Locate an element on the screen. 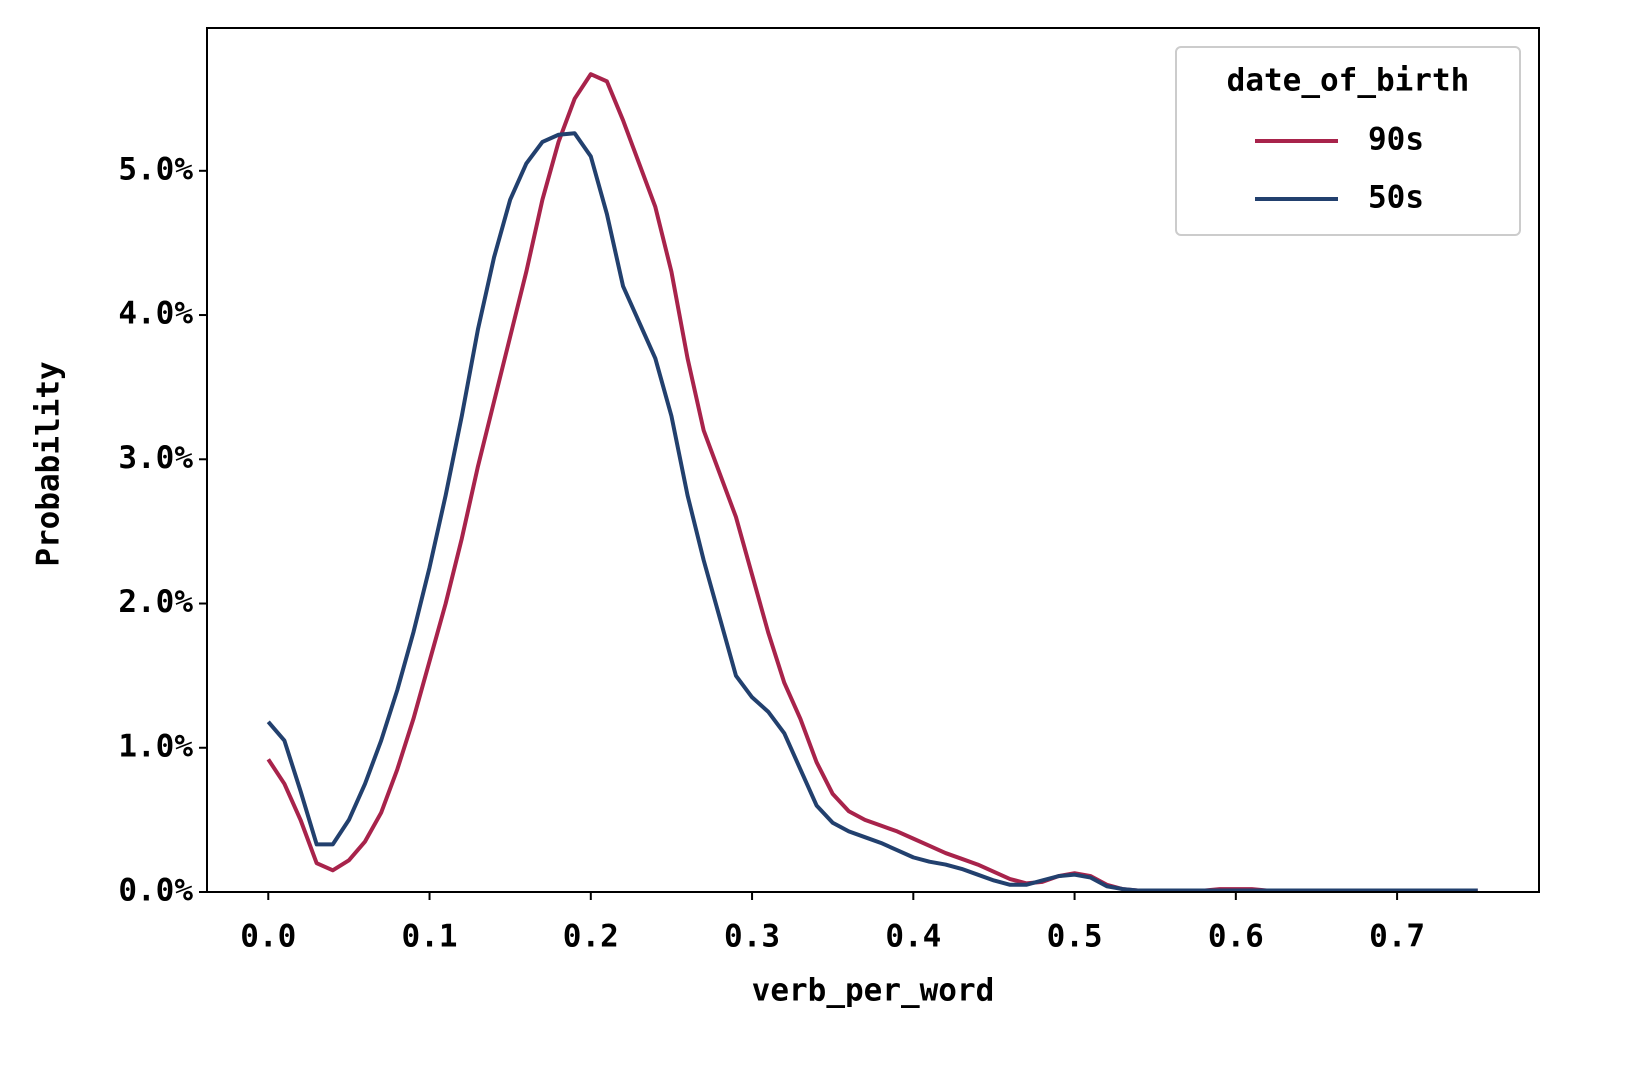 This screenshot has height=1091, width=1642. x-tick-label: 0.2 is located at coordinates (591, 937).